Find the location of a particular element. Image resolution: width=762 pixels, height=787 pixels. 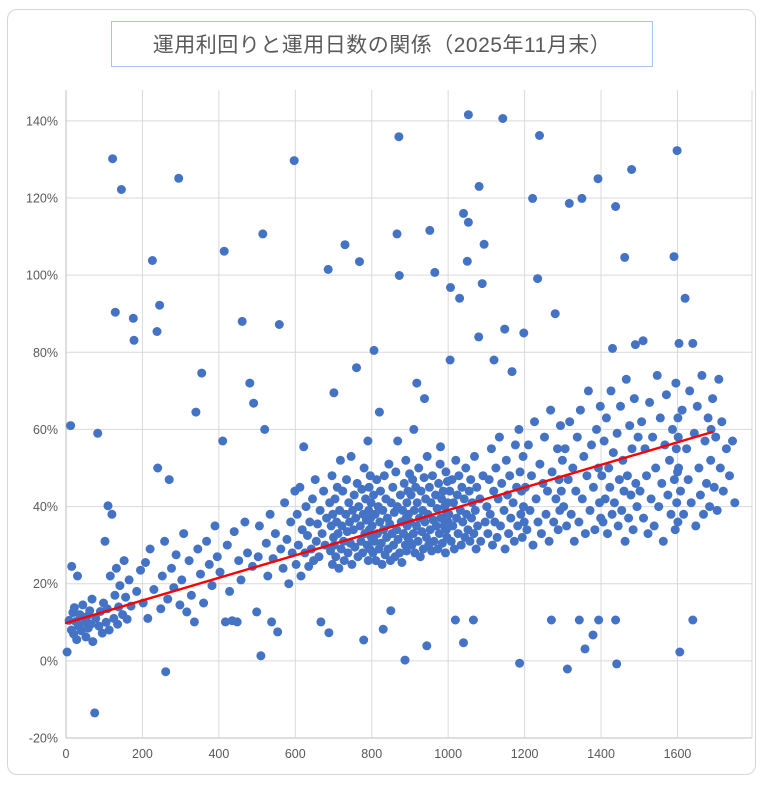

x-axis-tick-label: 200 is located at coordinates (142, 754).